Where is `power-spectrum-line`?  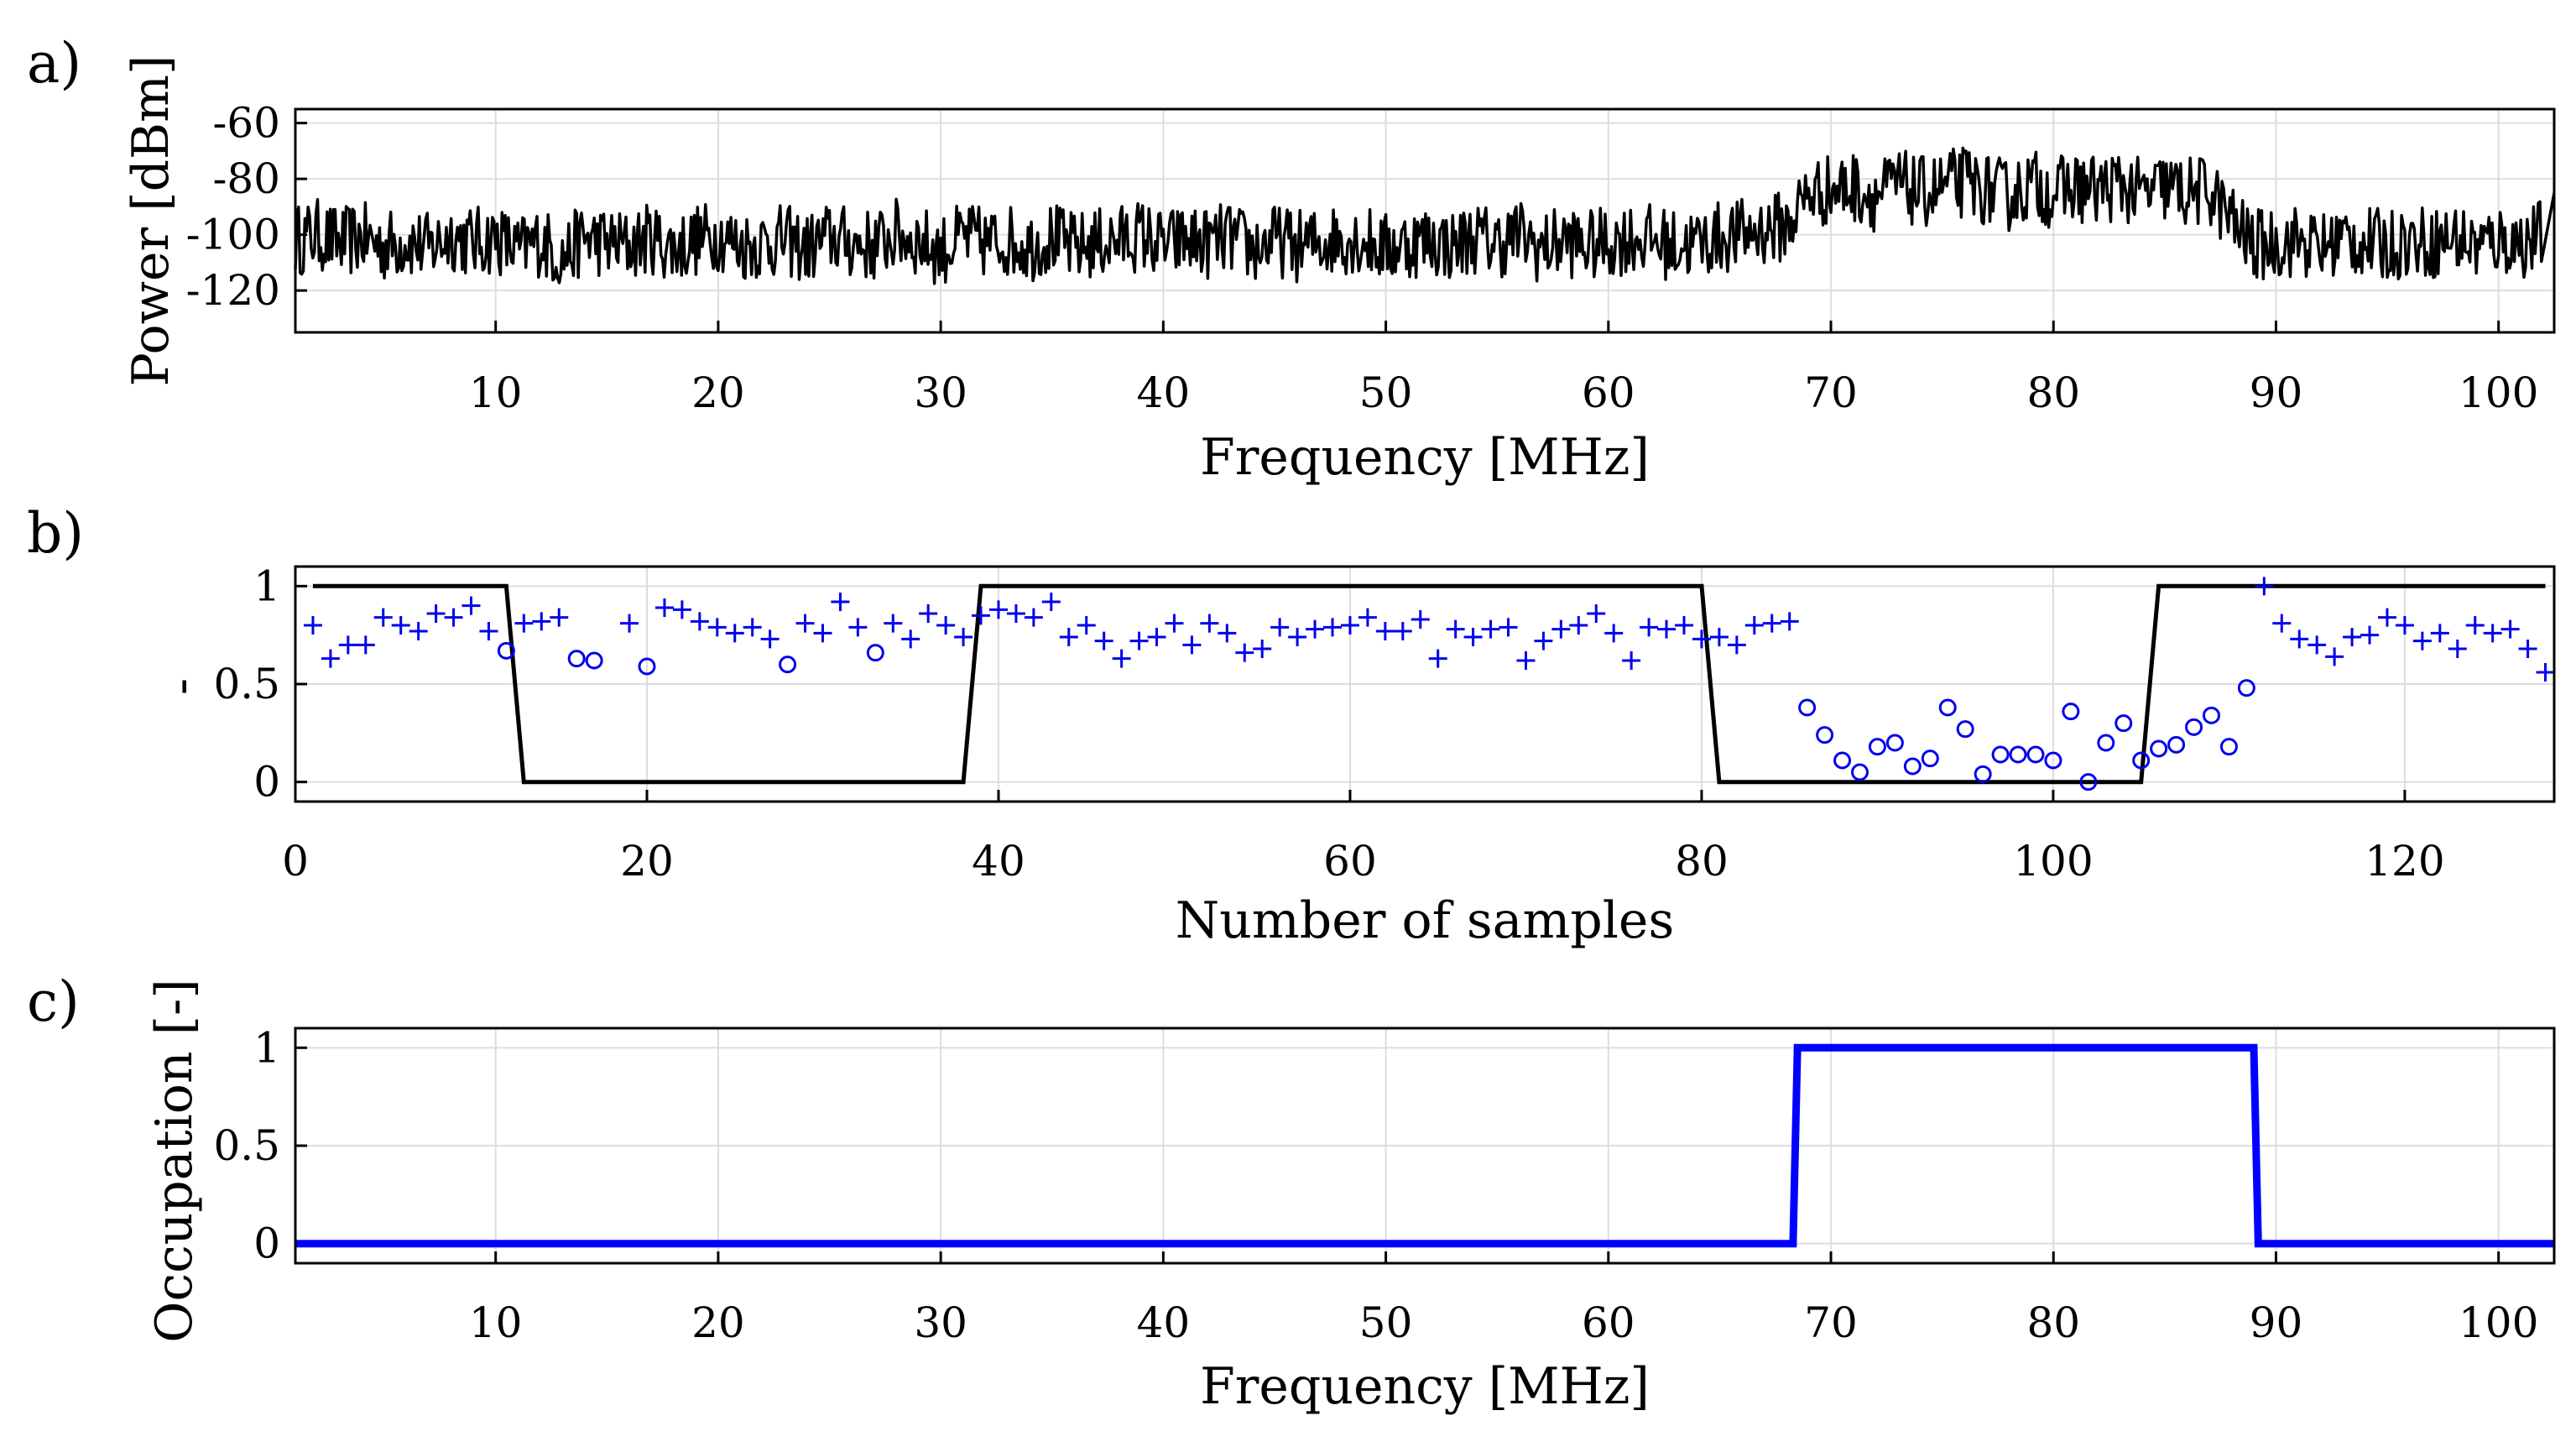 power-spectrum-line is located at coordinates (1425, 215).